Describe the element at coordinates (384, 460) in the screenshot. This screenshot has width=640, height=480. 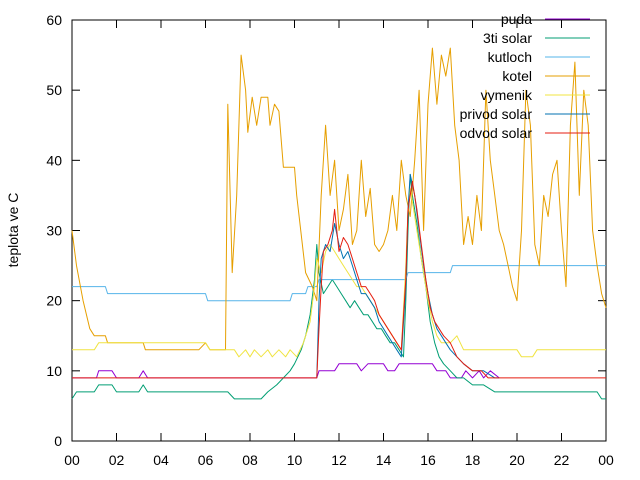
I see `x-tick-label: 14` at that location.